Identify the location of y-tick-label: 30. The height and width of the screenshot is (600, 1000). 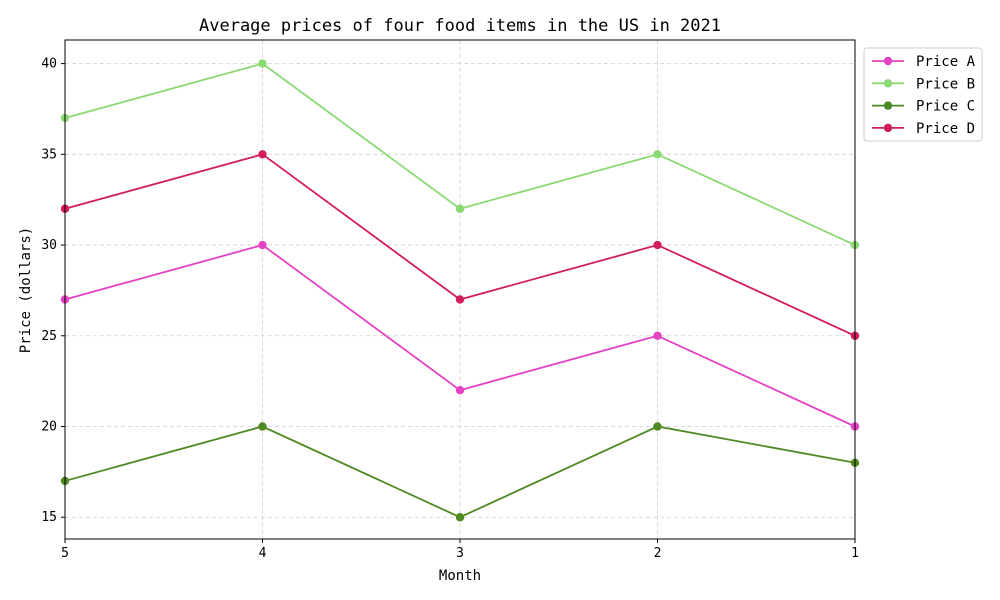
(49, 245).